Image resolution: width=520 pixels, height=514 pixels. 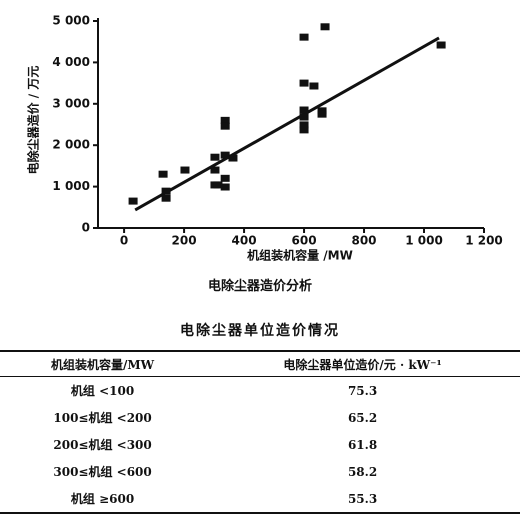 What do you see at coordinates (102, 391) in the screenshot?
I see `table-cell: 机组 <100` at bounding box center [102, 391].